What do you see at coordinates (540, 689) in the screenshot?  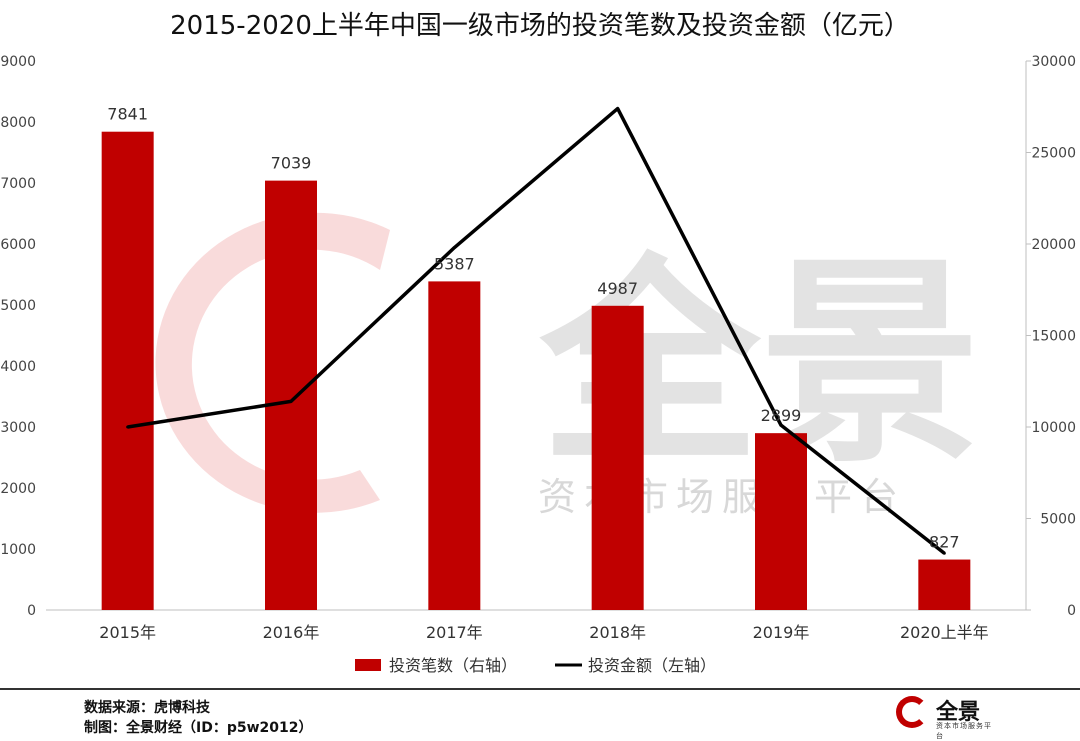 I see `footer-divider` at bounding box center [540, 689].